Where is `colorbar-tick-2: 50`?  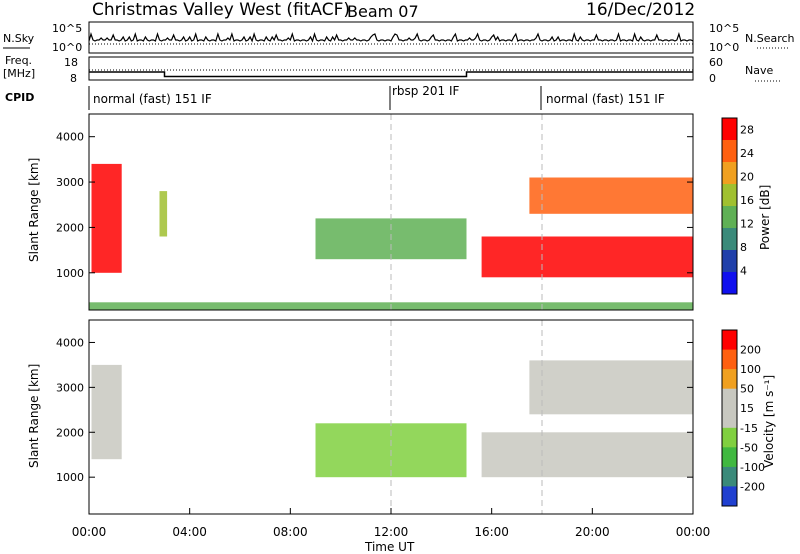
colorbar-tick-2: 50 is located at coordinates (747, 389).